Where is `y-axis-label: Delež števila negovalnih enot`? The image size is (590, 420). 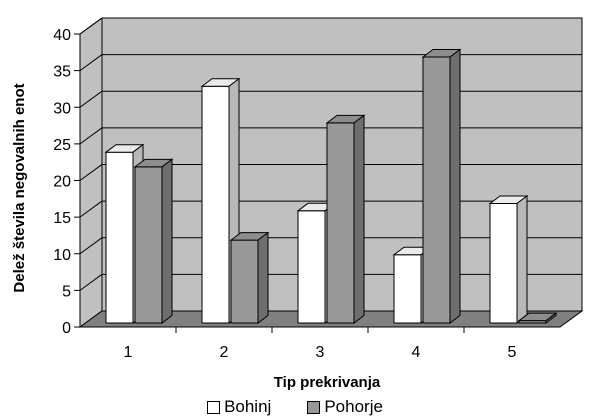
y-axis-label: Delež števila negovalnih enot is located at coordinates (19, 187).